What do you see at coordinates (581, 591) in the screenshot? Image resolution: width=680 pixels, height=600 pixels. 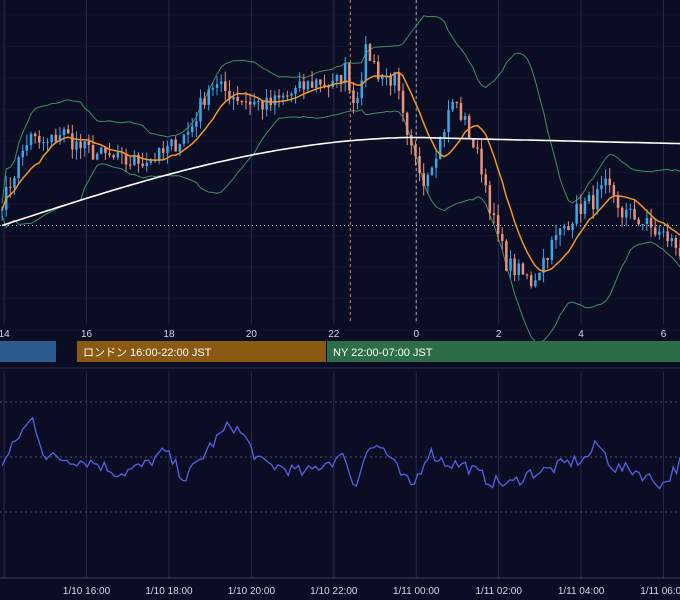 I see `oscillator-x-tick-label: 1/11 04:00` at bounding box center [581, 591].